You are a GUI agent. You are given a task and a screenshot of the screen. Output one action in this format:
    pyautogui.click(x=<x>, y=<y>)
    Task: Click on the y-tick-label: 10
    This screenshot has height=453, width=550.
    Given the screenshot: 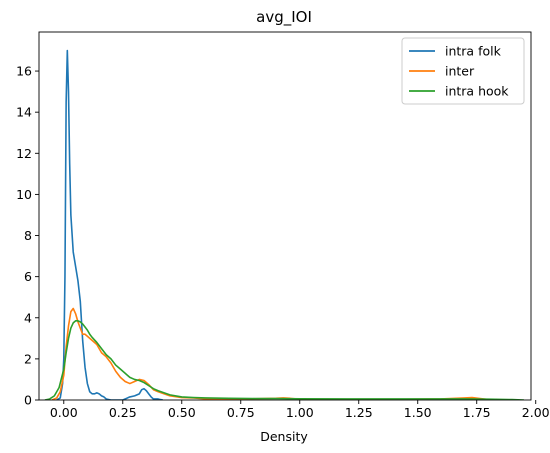 What is the action you would take?
    pyautogui.click(x=24, y=194)
    